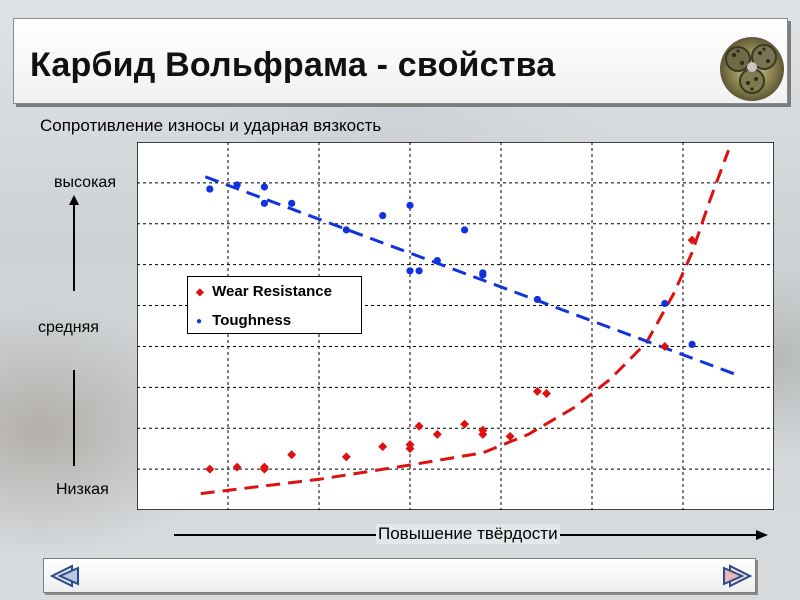 The width and height of the screenshot is (800, 600). What do you see at coordinates (468, 534) in the screenshot?
I see `x-axis-label: Повышение твёрдости` at bounding box center [468, 534].